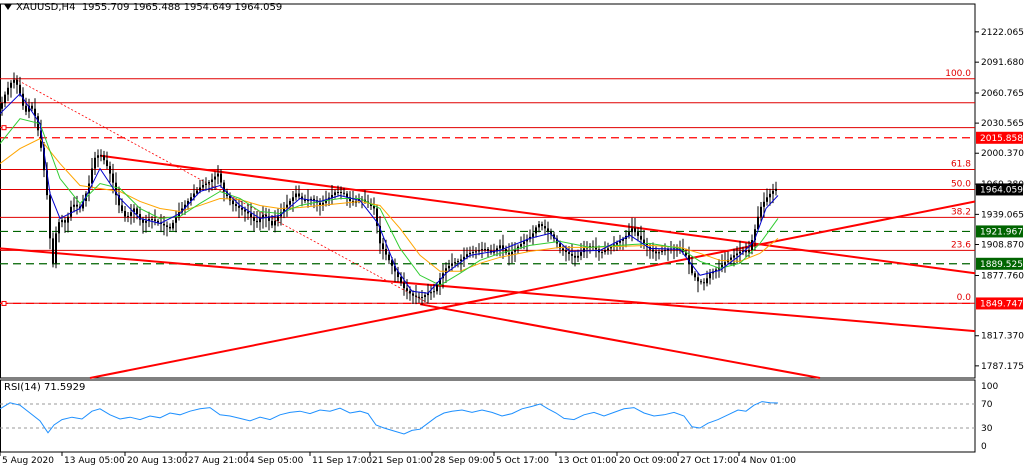  Describe the element at coordinates (182, 7) in the screenshot. I see `ohlc-label: 1955.709 1965.488 1954.649 1964.059` at that location.